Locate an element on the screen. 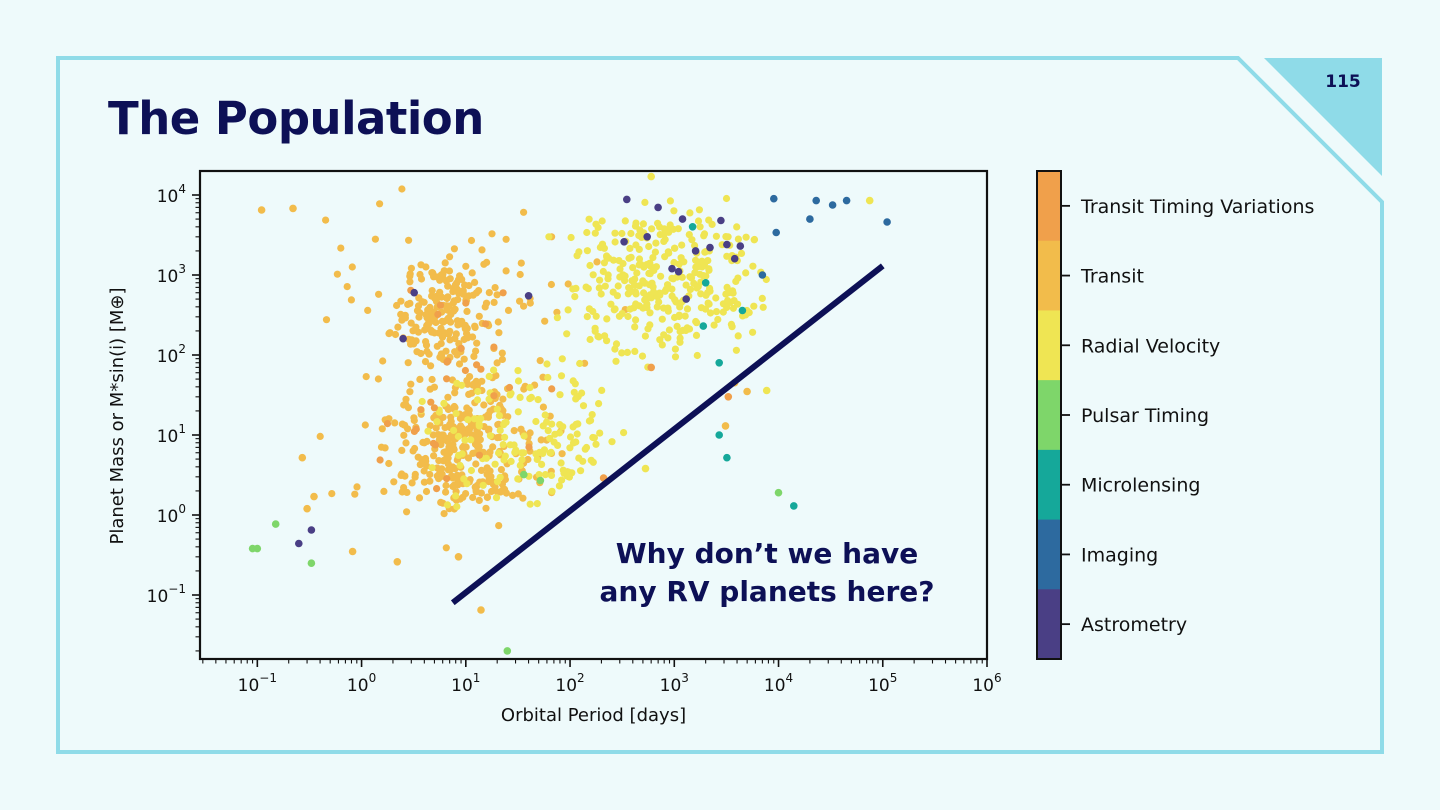  y-axis: 10−1 100 101 102 103 104 is located at coordinates (173, 417).